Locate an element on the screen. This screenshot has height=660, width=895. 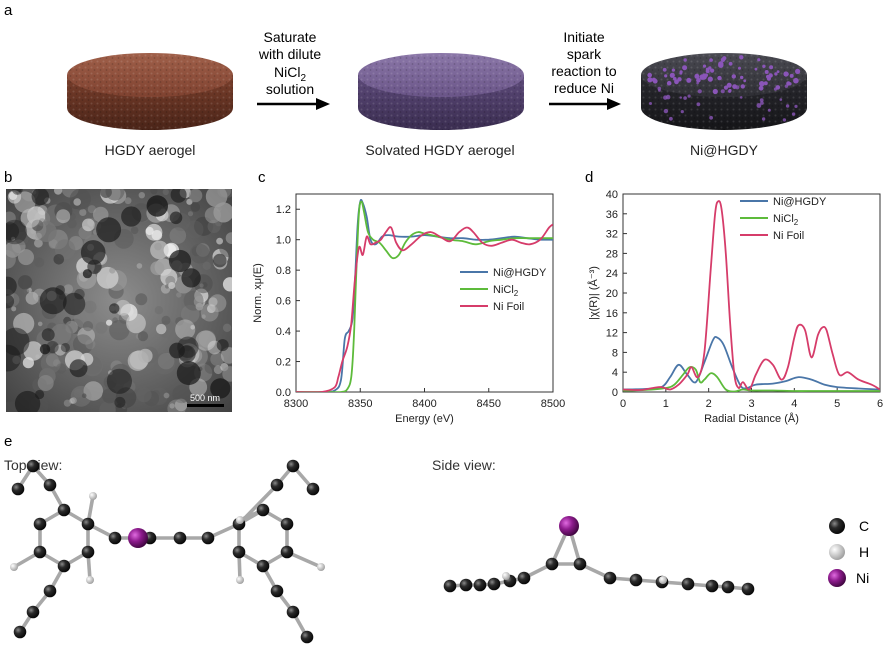
y-tick-label: 0 is located at coordinates (615, 393).